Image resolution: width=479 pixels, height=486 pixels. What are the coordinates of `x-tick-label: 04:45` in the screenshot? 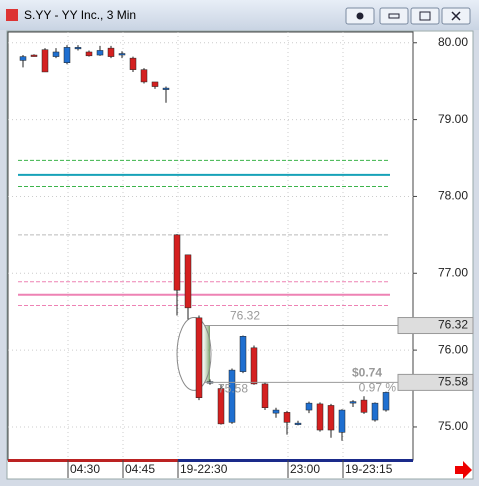 It's located at (140, 469).